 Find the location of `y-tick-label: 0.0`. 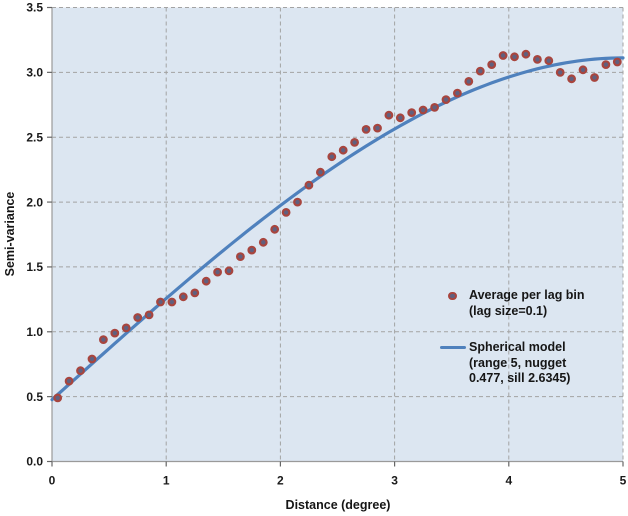

y-tick-label: 0.0 is located at coordinates (34, 462).